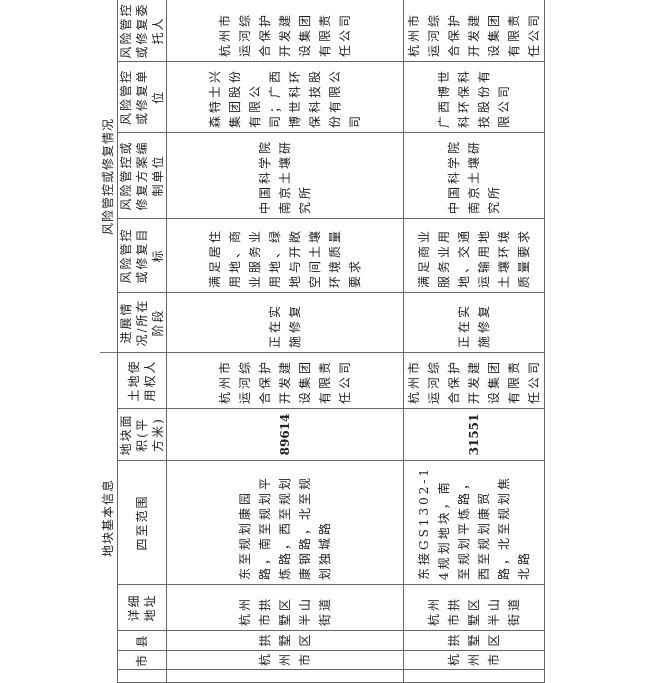  I want to click on exec-unit-cell: 广西博世科环保科技股份有限公司, so click(474, 97).